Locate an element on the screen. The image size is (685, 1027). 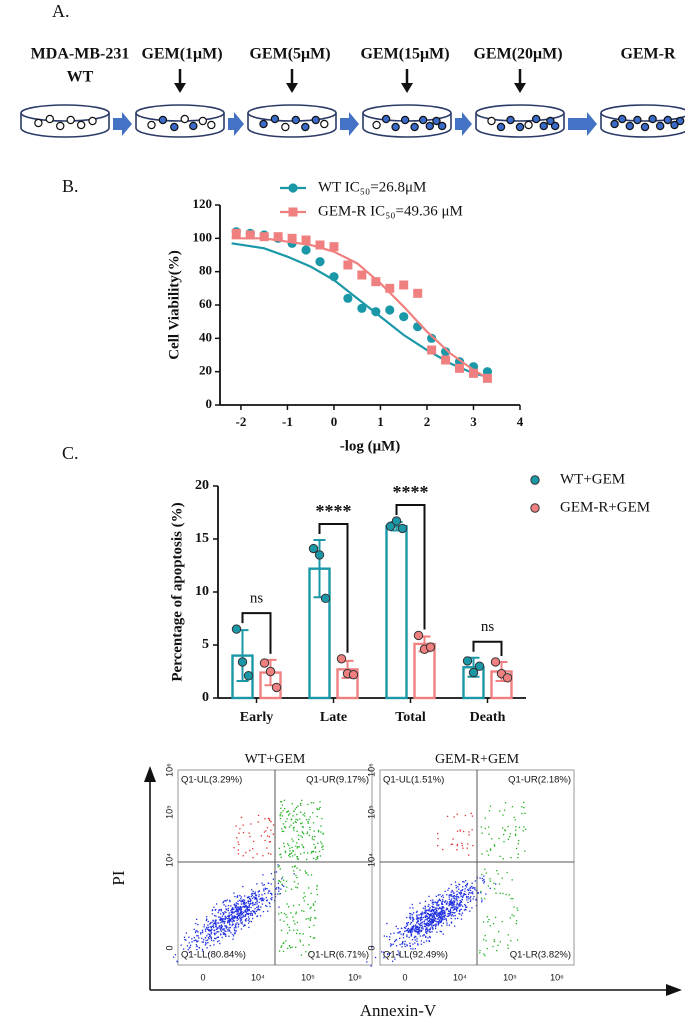
y-tick-label: 10⁶ is located at coordinates (371, 770).